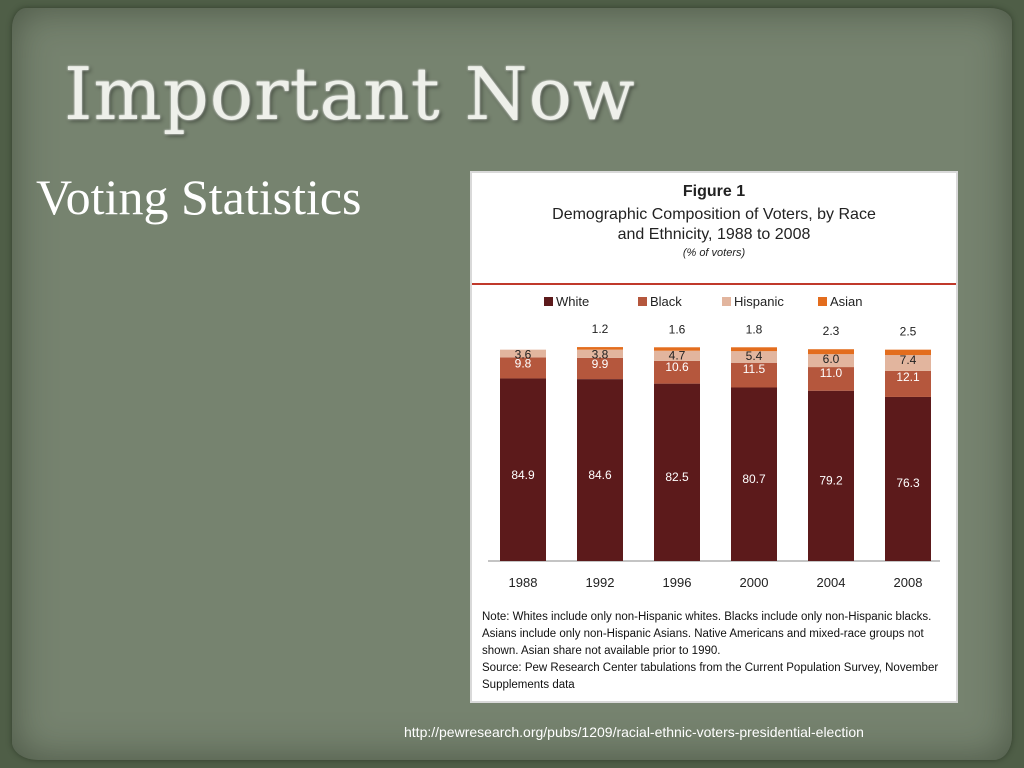  I want to click on bar-white-2004, so click(831, 475).